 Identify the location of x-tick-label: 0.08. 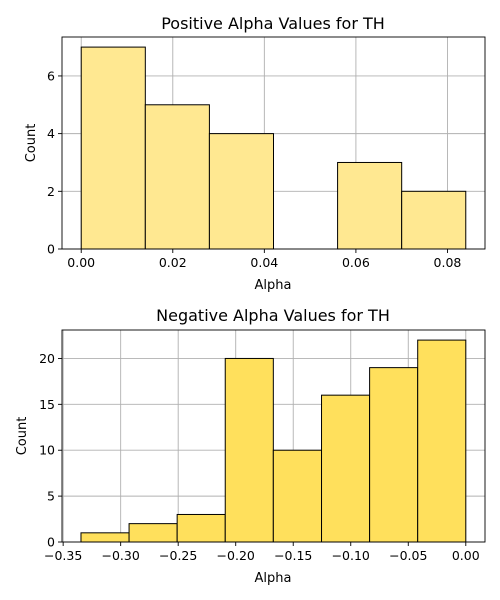
(448, 262).